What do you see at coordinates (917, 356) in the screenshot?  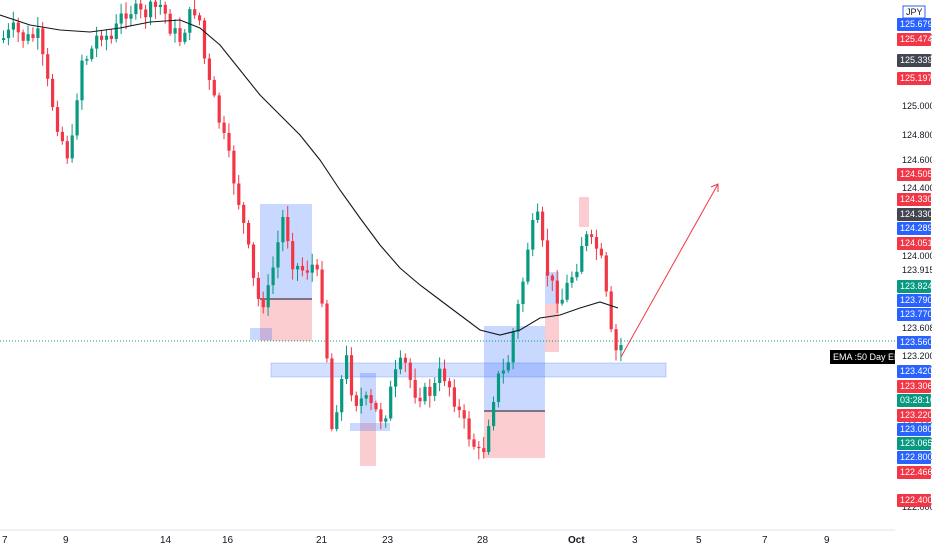 I see `price-tick-label: 123.200` at bounding box center [917, 356].